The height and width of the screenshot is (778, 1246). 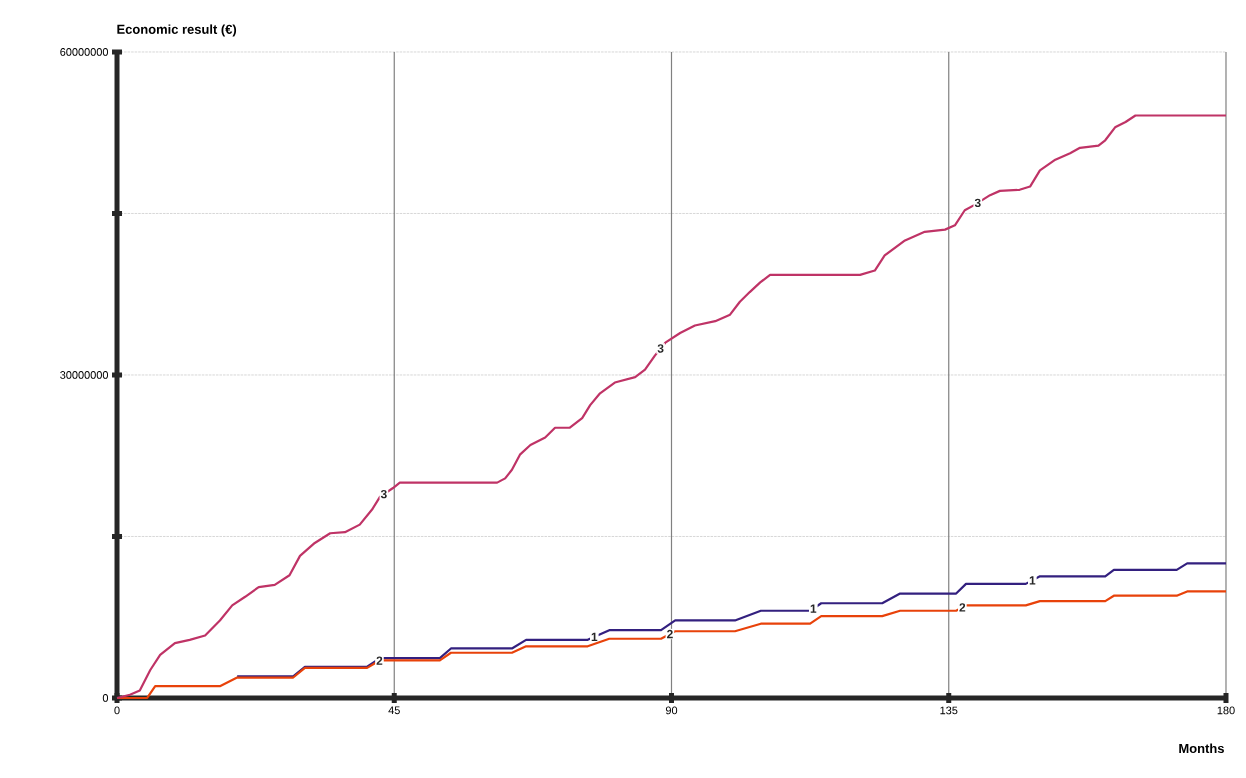 I want to click on y-axis-title: Economic result (€), so click(x=177, y=30).